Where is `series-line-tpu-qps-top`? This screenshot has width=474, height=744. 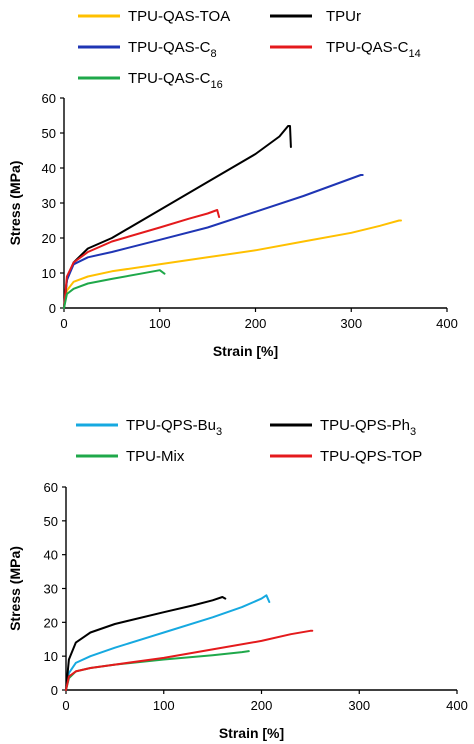
series-line-tpu-qps-top is located at coordinates (189, 660).